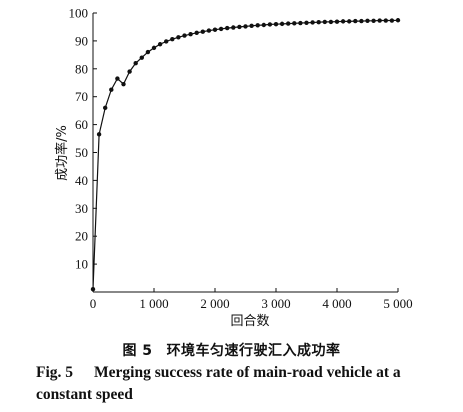  I want to click on y-tick-label: 60, so click(81, 124).